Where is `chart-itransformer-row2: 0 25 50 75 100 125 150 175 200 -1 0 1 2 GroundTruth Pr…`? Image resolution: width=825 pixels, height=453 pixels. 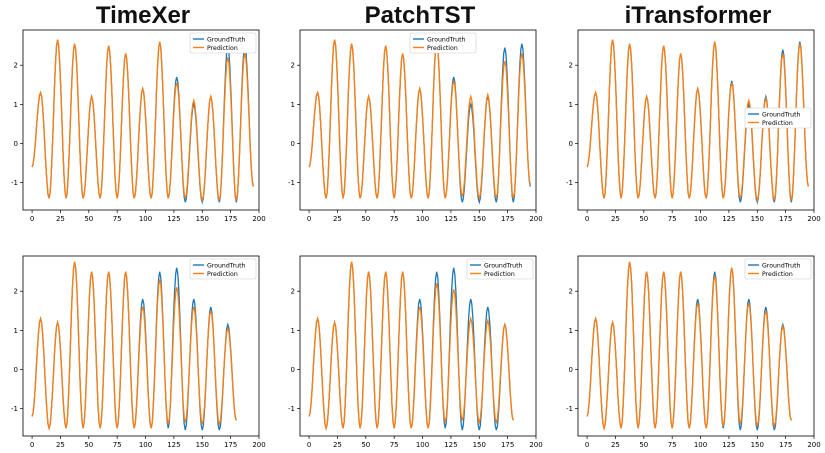 chart-itransformer-row2: 0 25 50 75 100 125 150 175 200 -1 0 1 2 GroundTruth Pr… is located at coordinates (693, 352).